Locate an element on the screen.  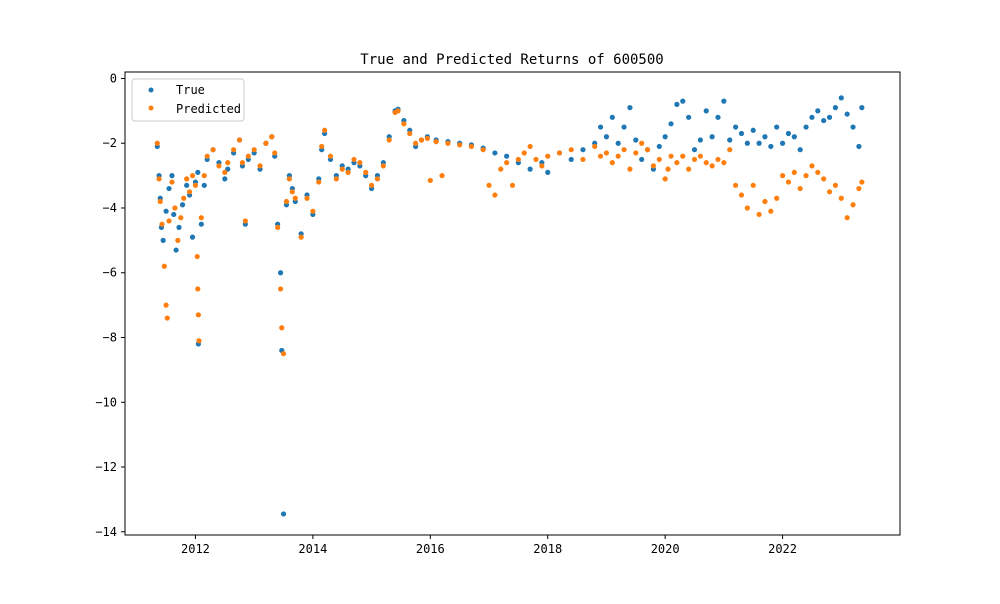
legend-marker-true is located at coordinates (151, 90).